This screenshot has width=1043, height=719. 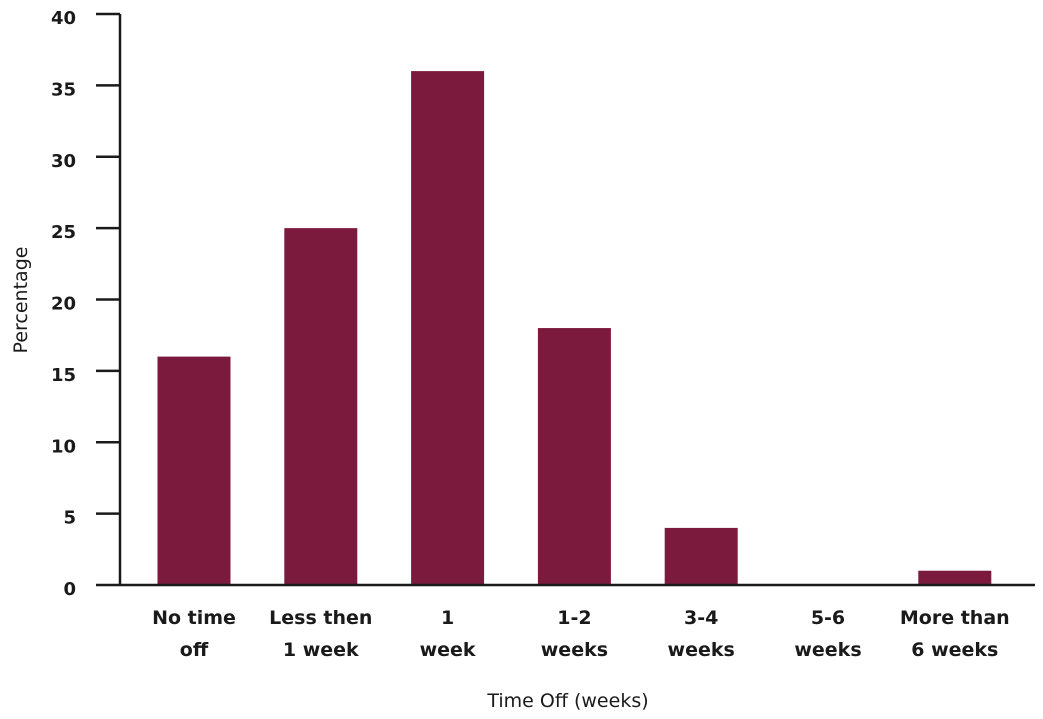 What do you see at coordinates (574, 618) in the screenshot?
I see `x-category-label: 1-2` at bounding box center [574, 618].